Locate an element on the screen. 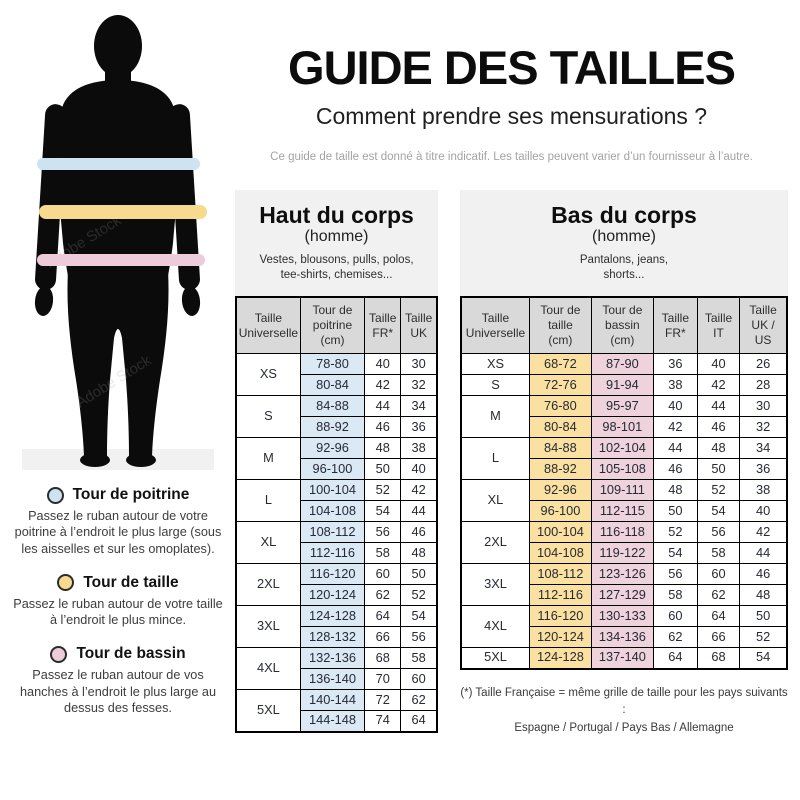 The height and width of the screenshot is (800, 800). value-cell: 105-108 is located at coordinates (622, 469).